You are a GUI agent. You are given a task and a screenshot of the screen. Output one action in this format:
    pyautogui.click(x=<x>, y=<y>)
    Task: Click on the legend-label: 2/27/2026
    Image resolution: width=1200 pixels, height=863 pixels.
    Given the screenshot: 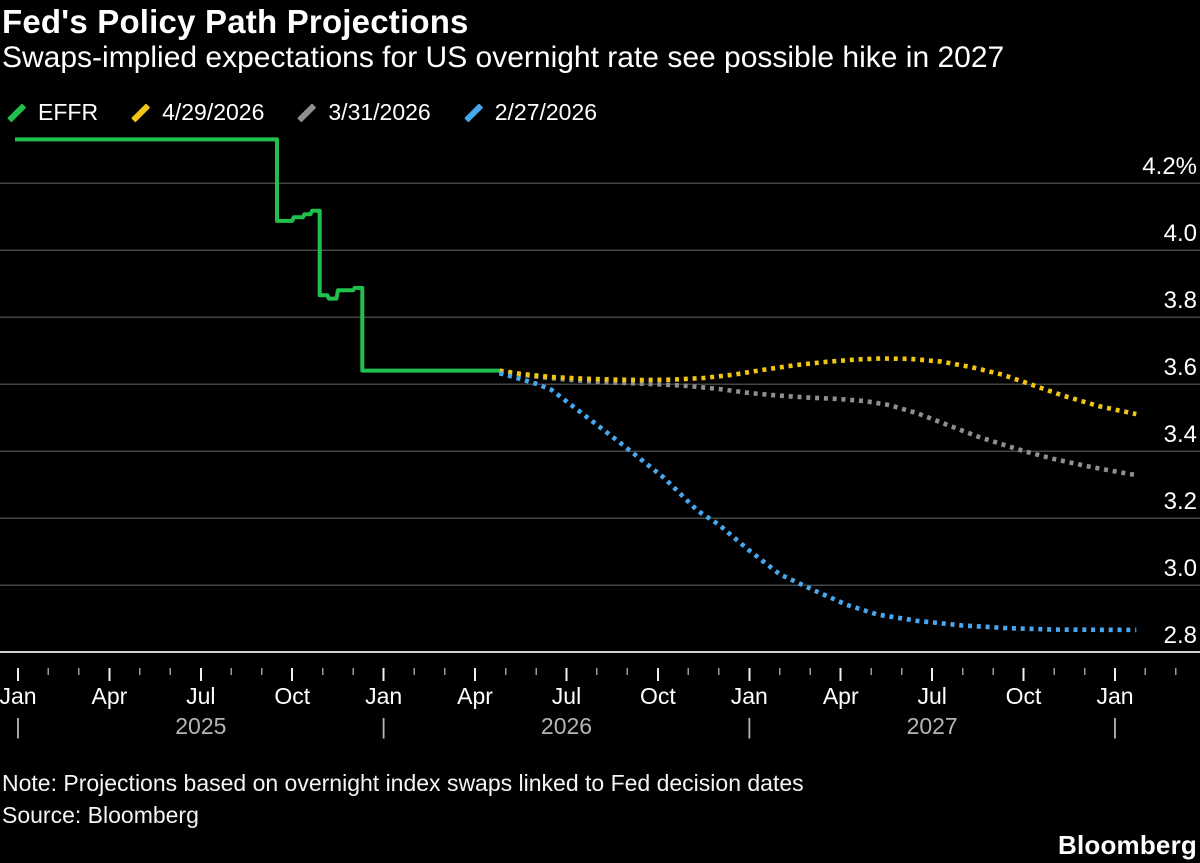 What is the action you would take?
    pyautogui.click(x=546, y=112)
    